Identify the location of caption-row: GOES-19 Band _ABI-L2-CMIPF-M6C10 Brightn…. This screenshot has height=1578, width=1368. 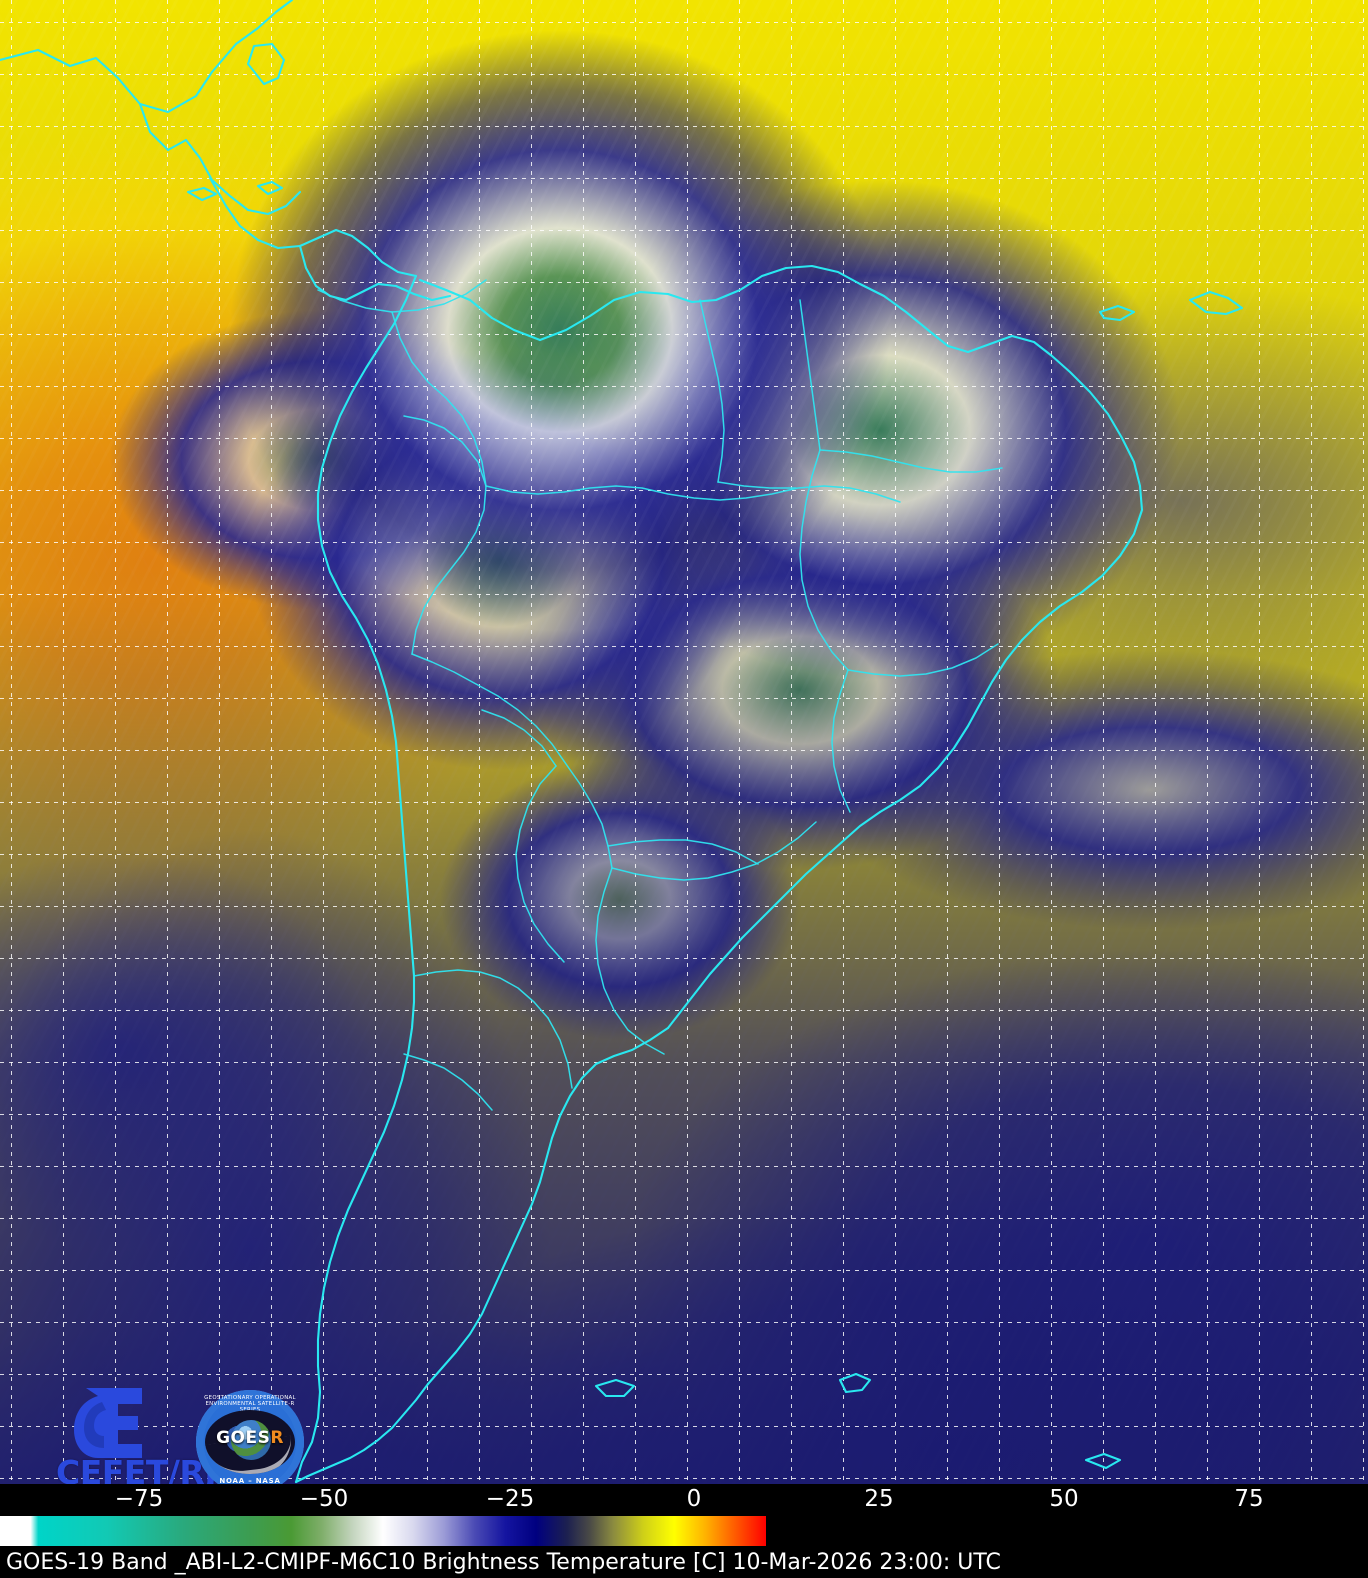
(684, 1563).